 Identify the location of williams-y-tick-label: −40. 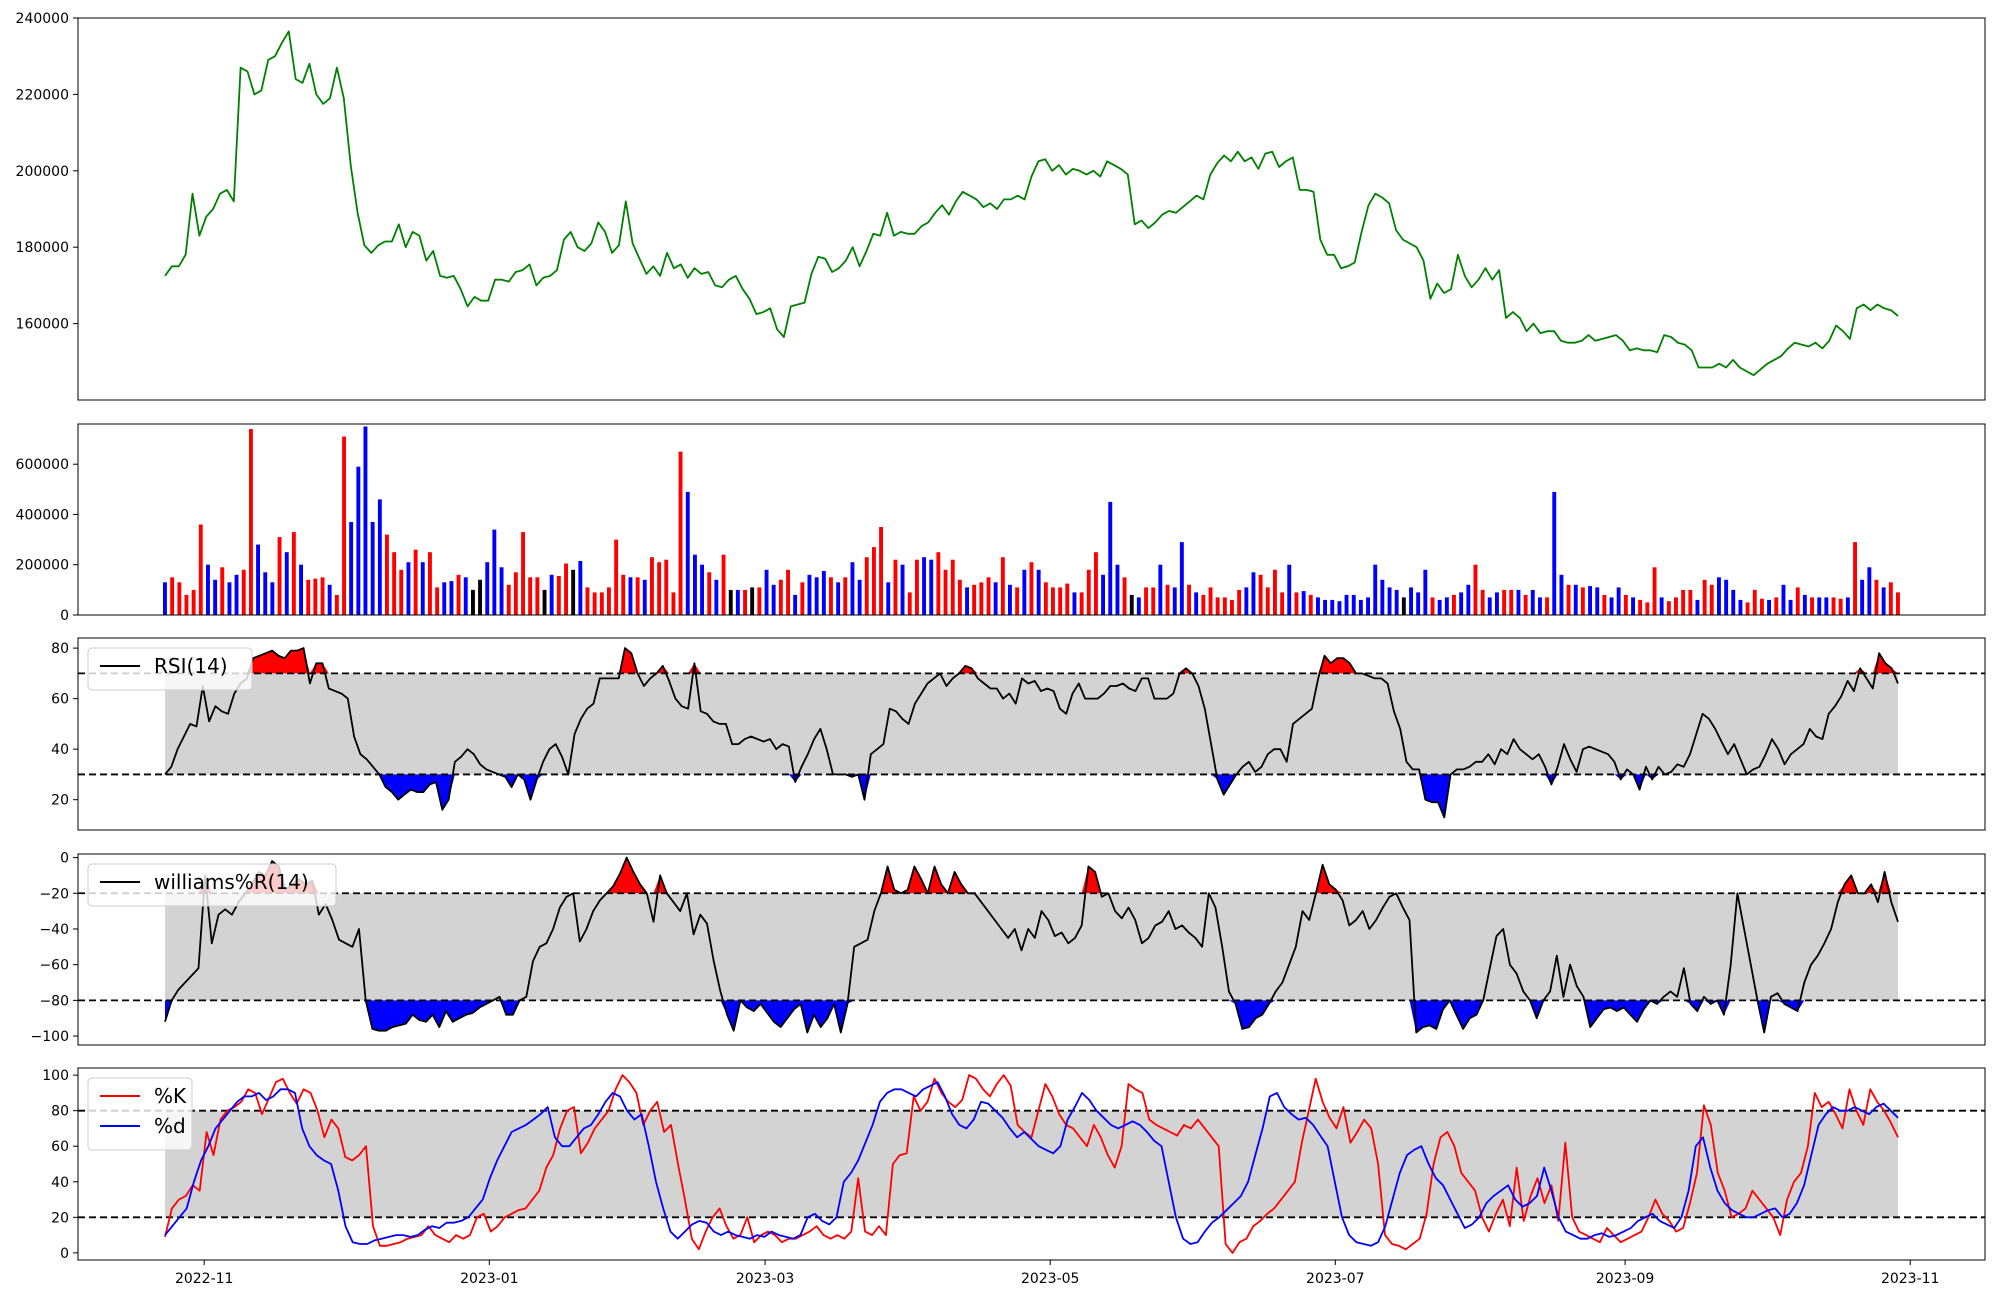
(54, 930).